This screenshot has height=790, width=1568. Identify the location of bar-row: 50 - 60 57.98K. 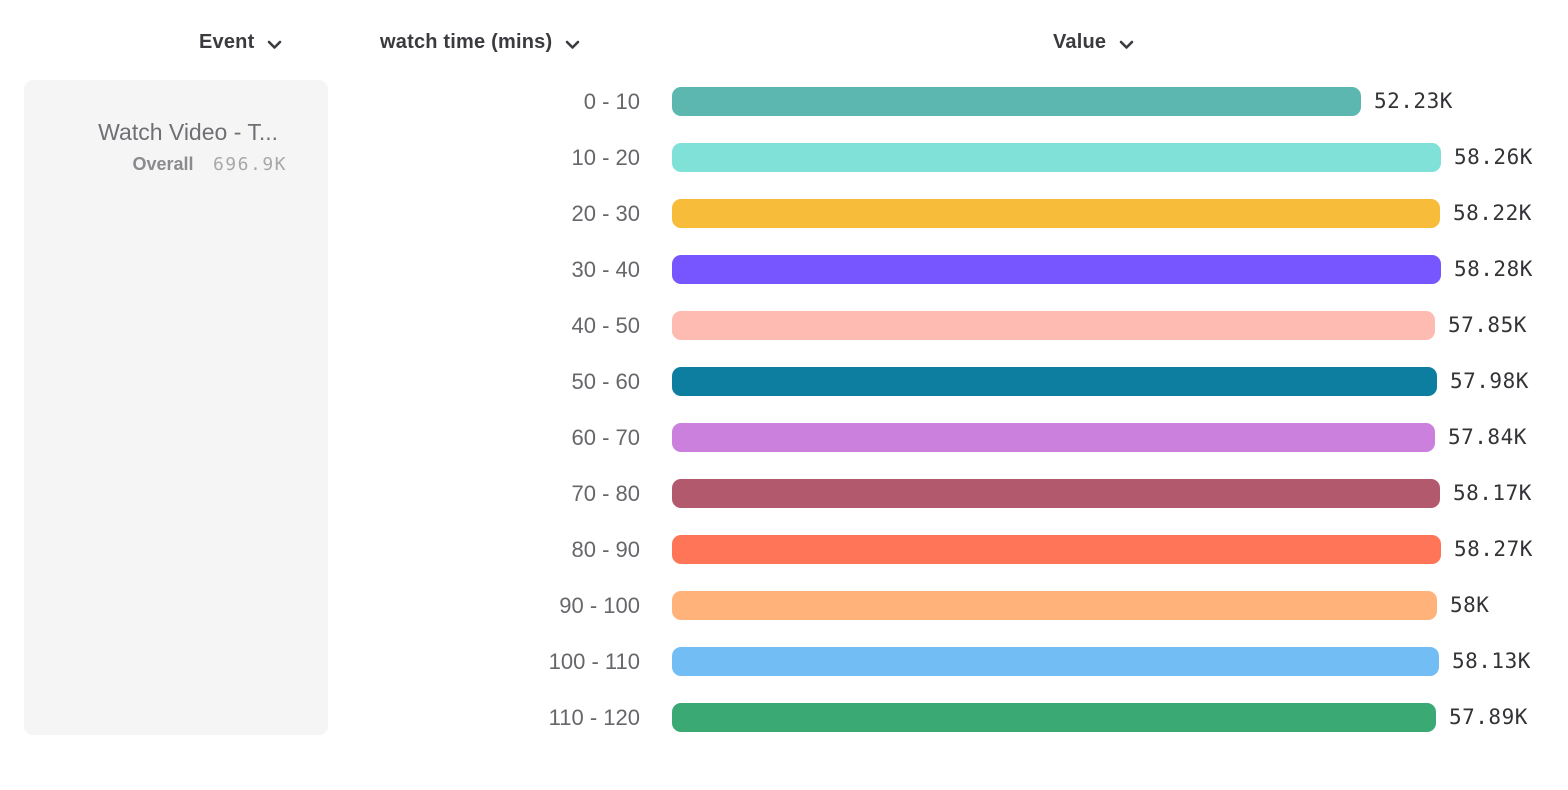
(784, 381).